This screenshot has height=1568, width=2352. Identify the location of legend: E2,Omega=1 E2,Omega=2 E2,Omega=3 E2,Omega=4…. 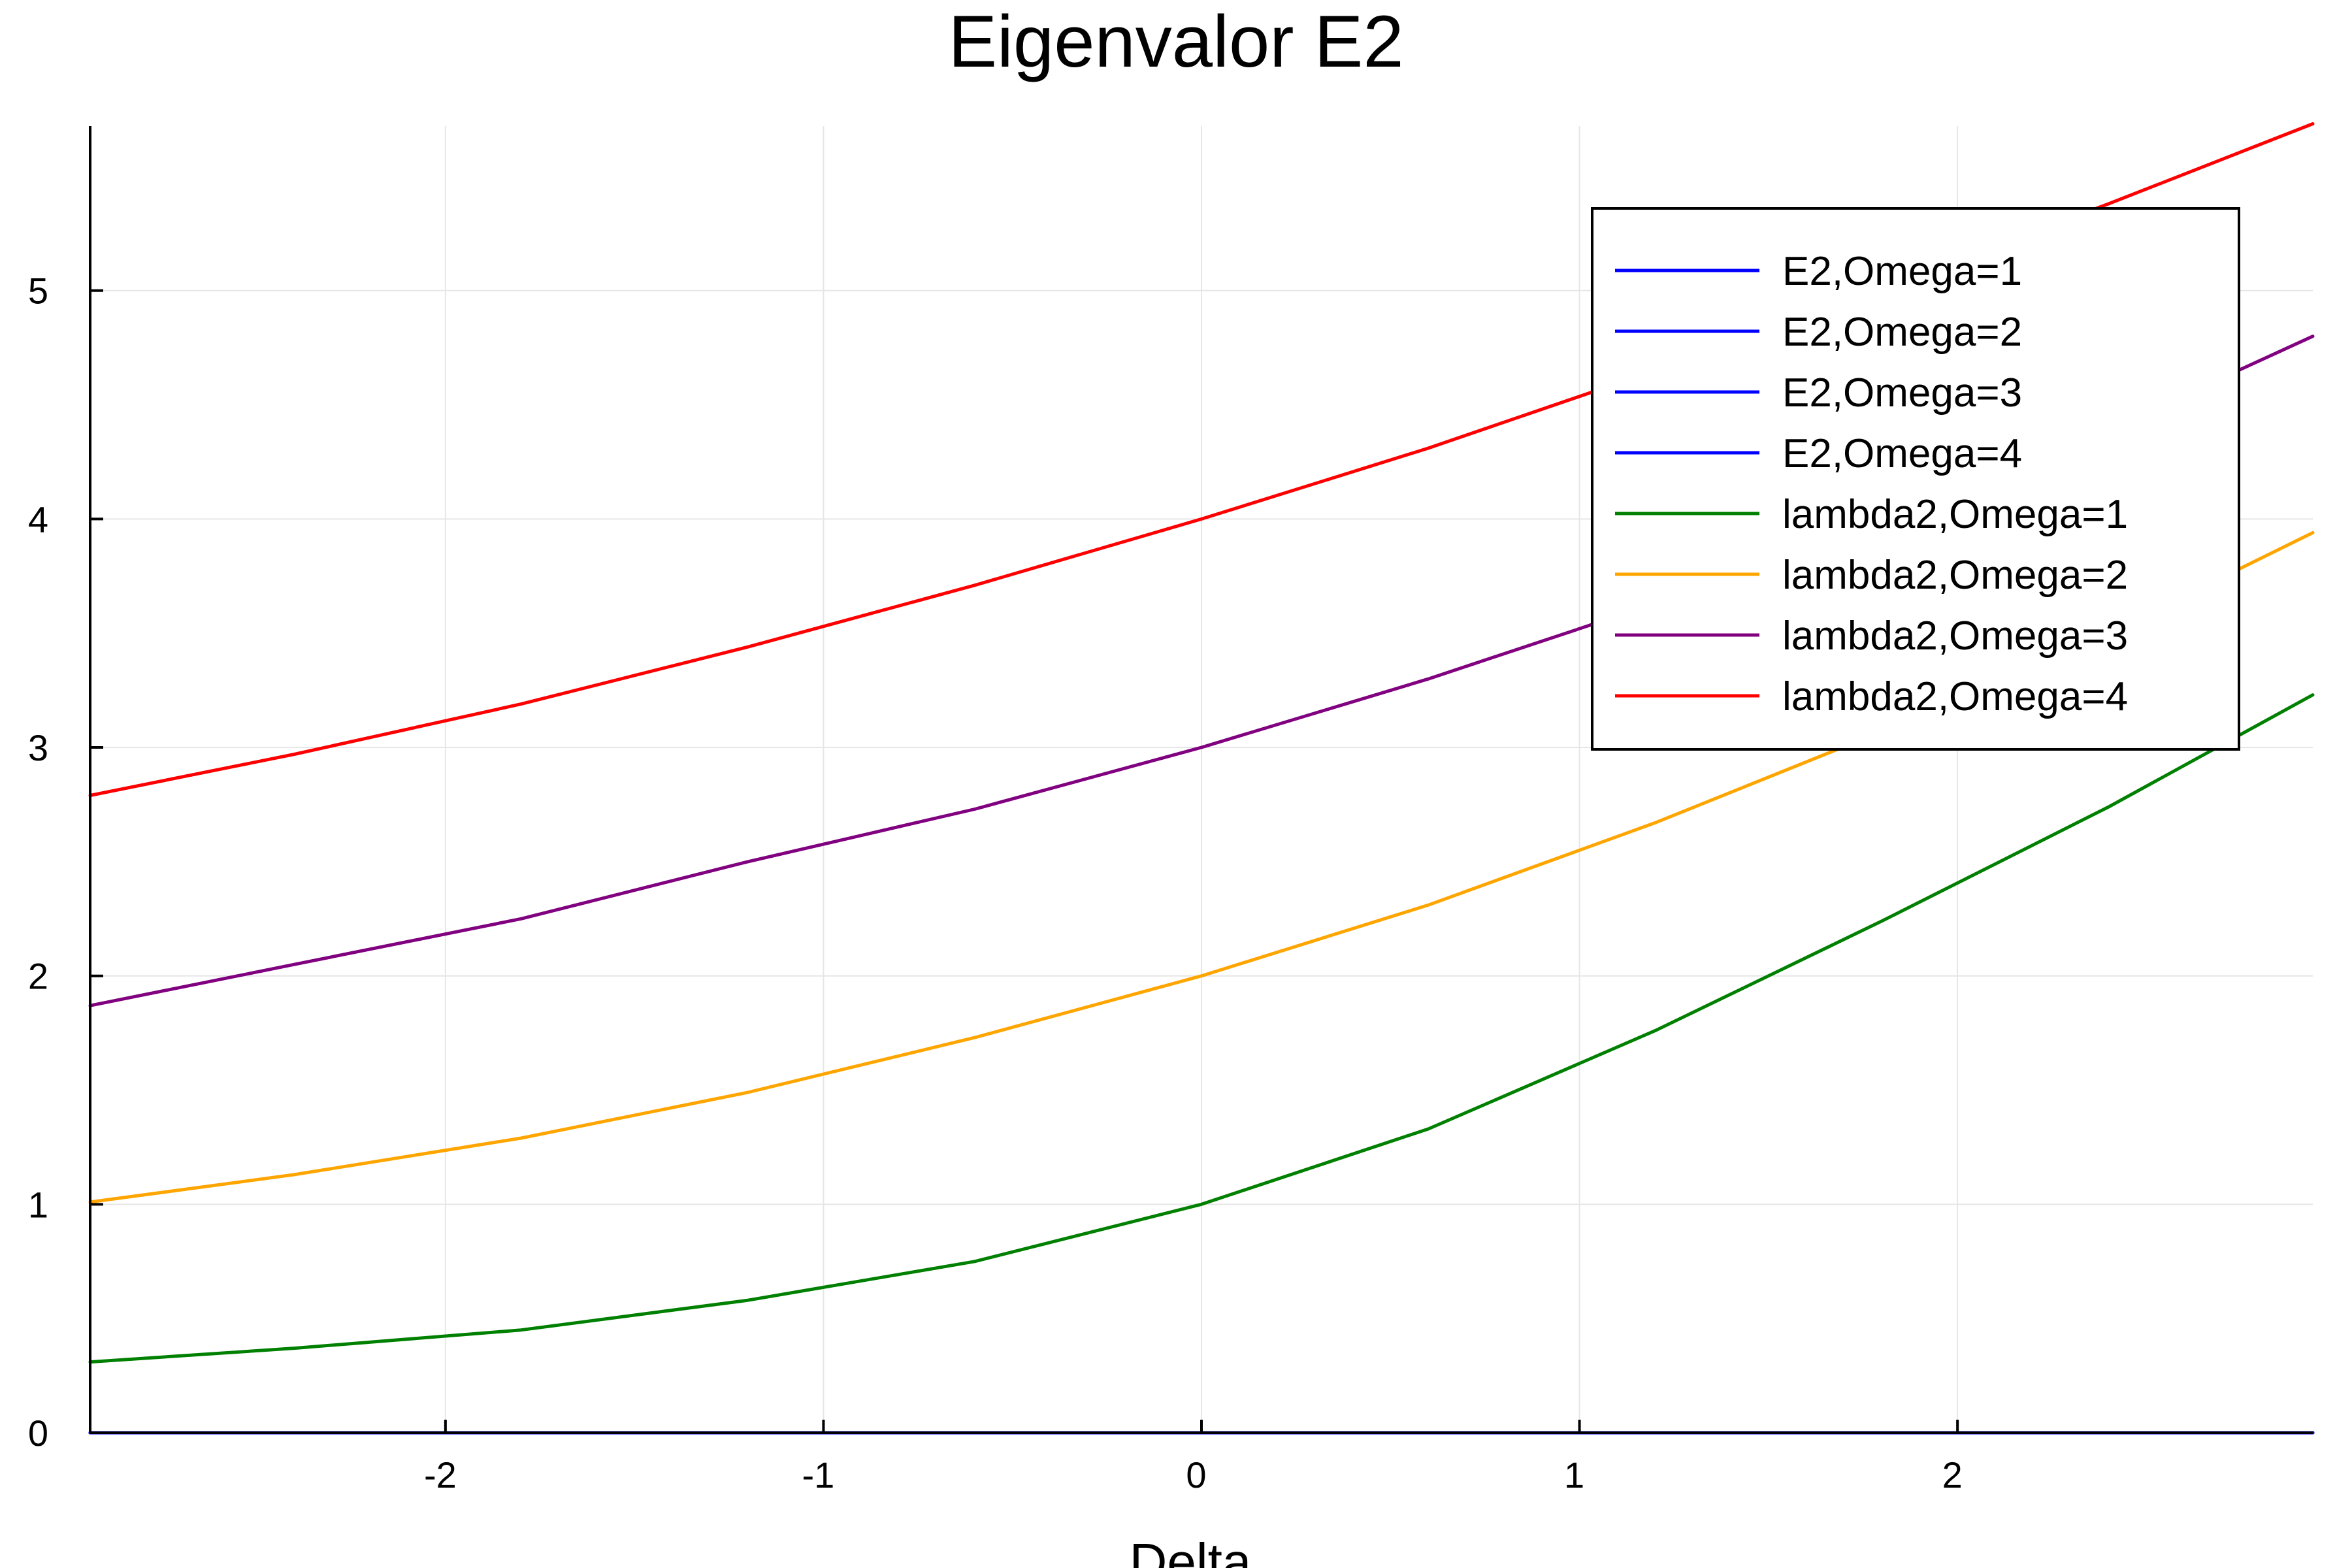
(1915, 479).